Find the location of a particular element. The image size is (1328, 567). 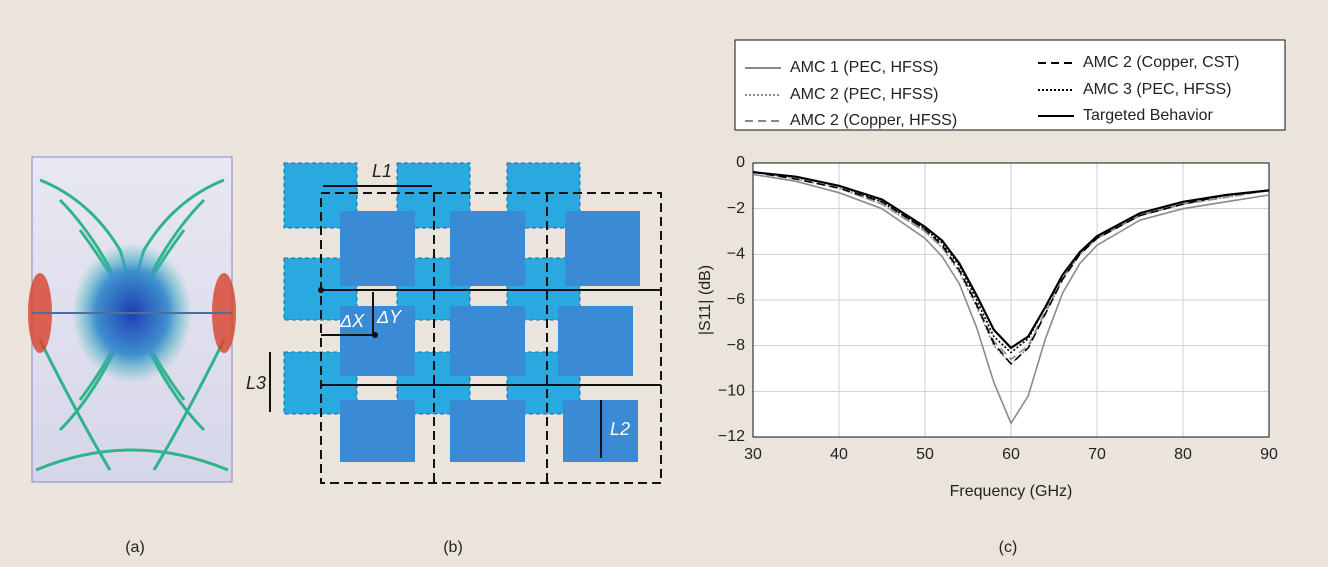

legend-label: AMC 2 (Copper, HFSS) is located at coordinates (873, 120).